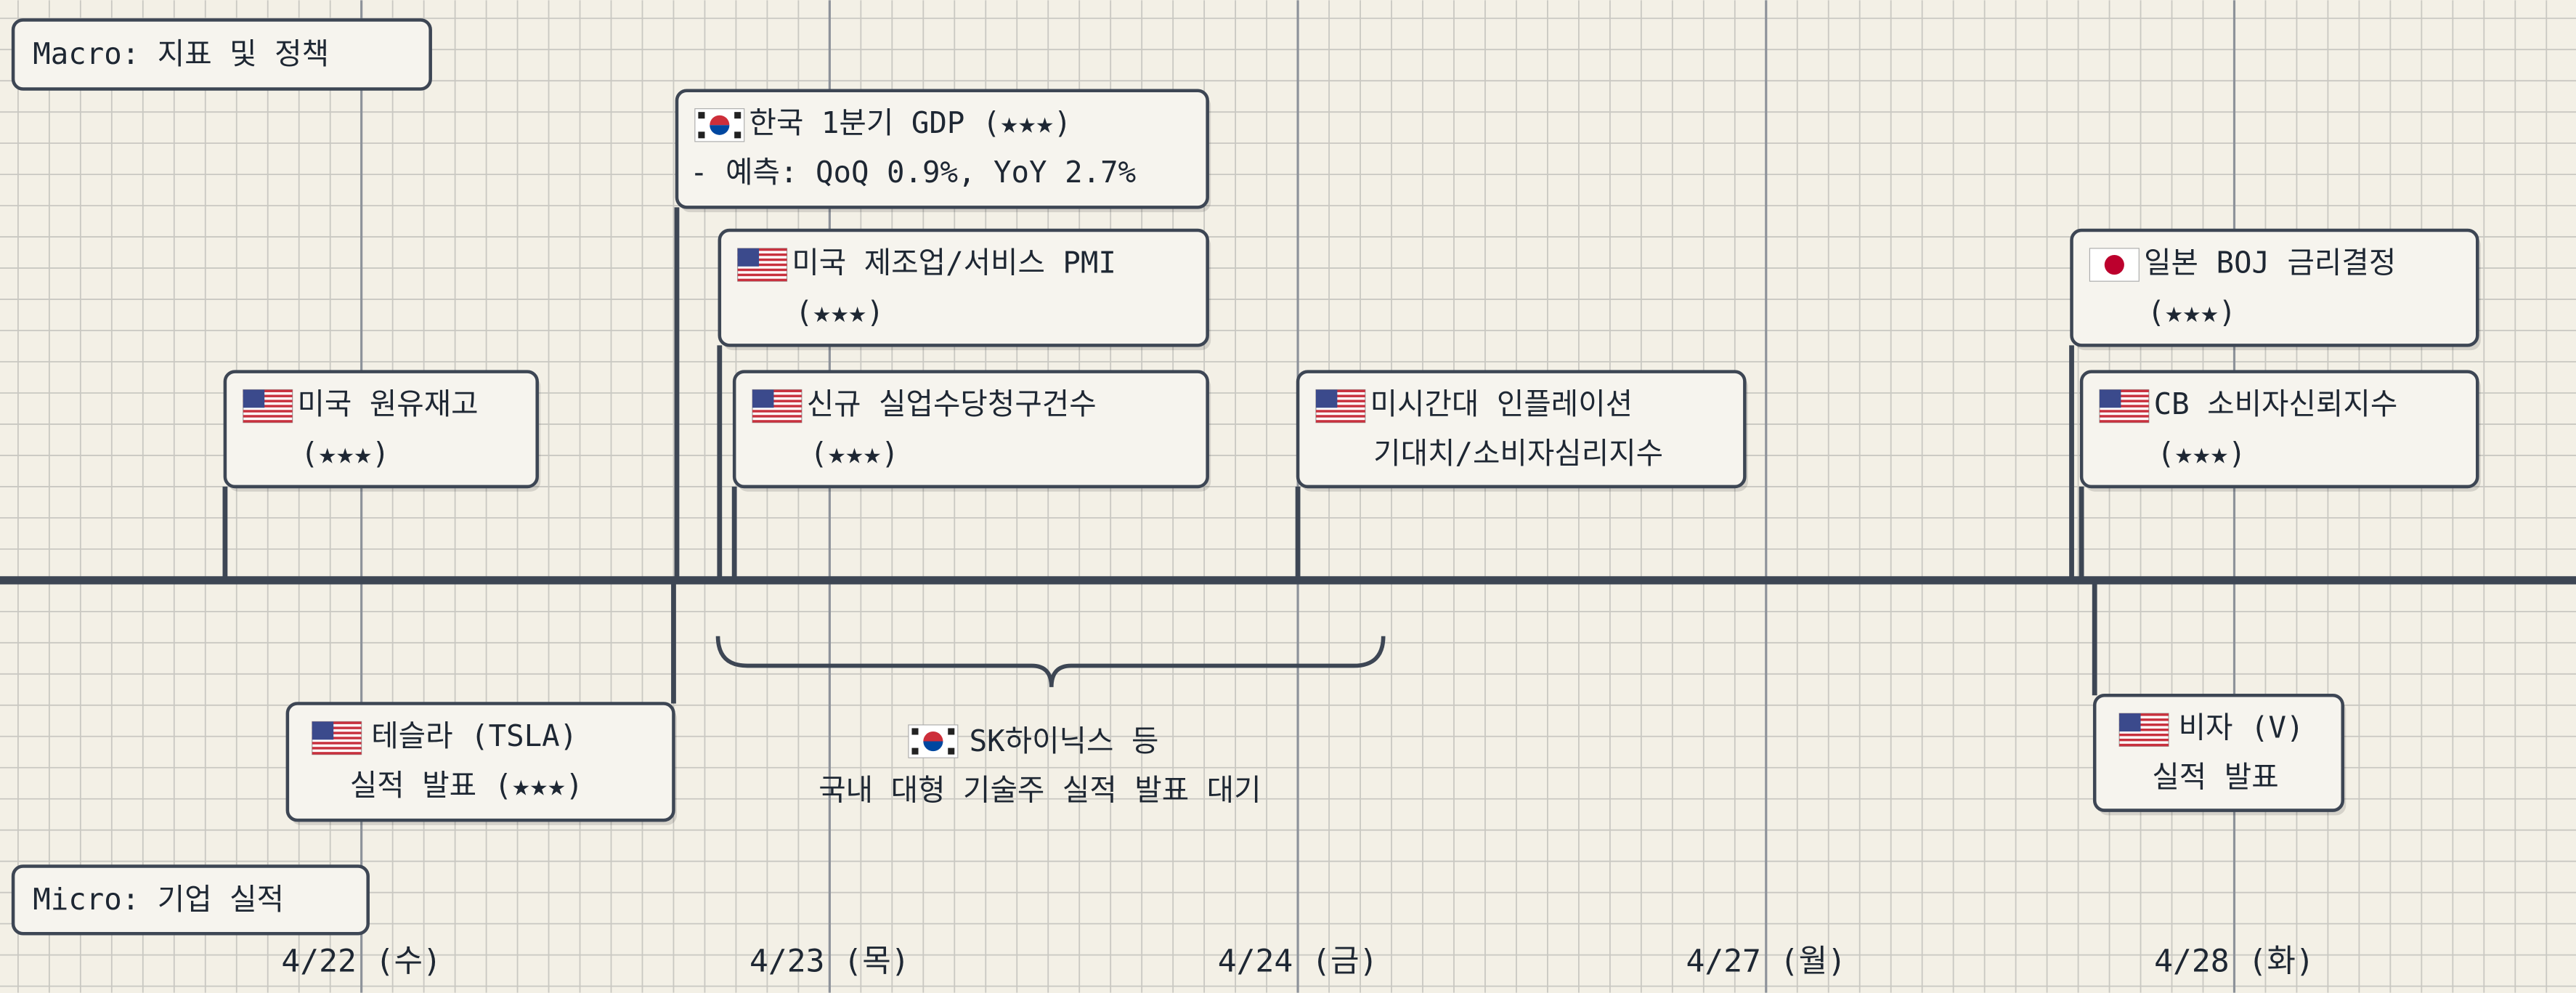  I want to click on date-label: 4/27 (월), so click(1766, 961).